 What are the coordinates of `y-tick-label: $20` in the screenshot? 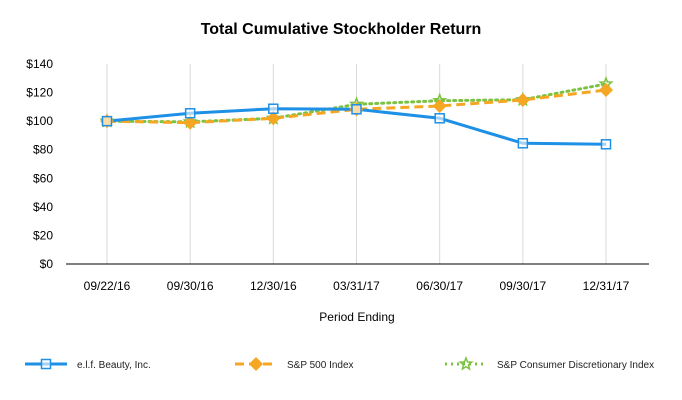 It's located at (43, 235).